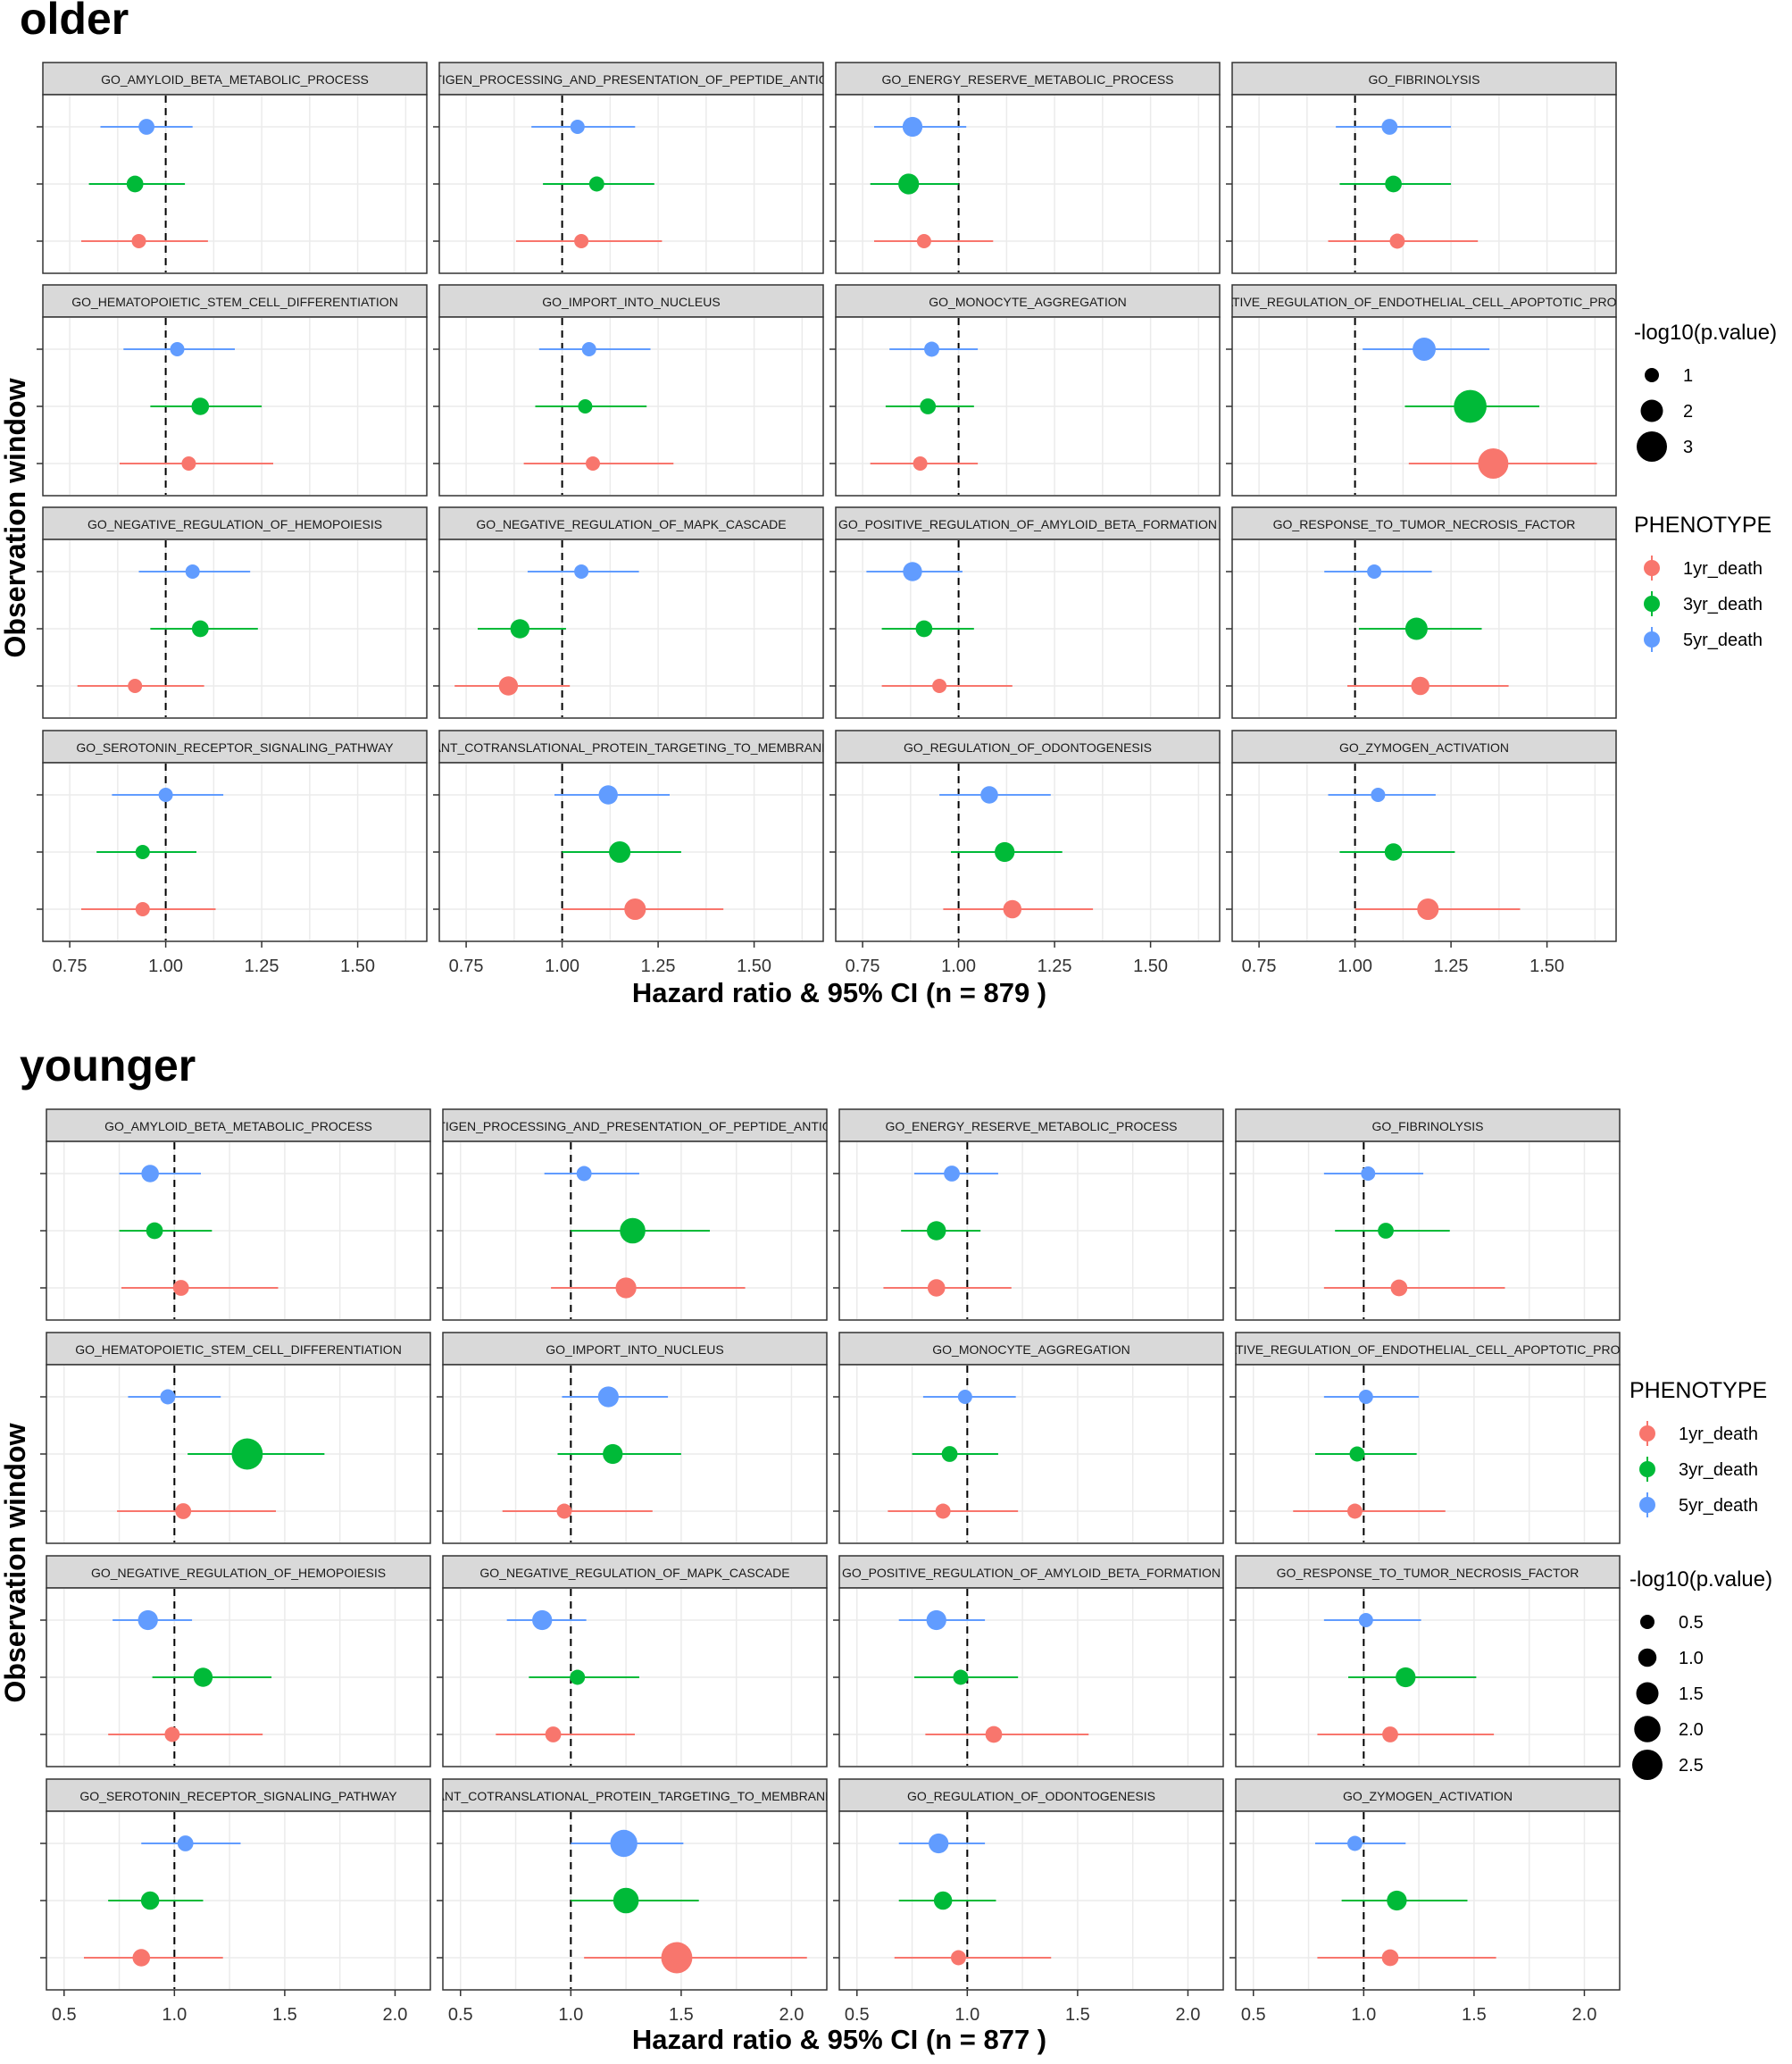  I want to click on size-legend-label: 2.5, so click(1692, 1766).